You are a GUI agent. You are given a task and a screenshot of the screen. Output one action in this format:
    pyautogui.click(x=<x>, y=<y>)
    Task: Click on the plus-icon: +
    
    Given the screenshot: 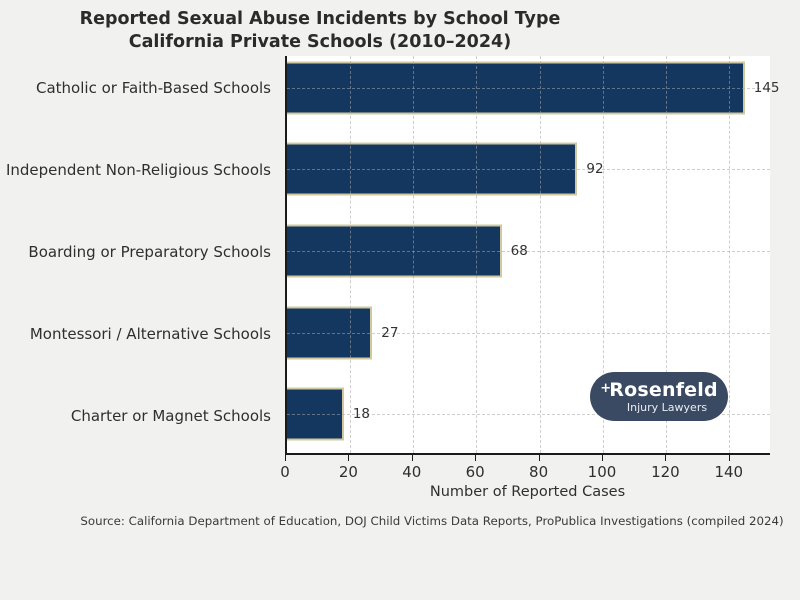 What is the action you would take?
    pyautogui.click(x=606, y=388)
    